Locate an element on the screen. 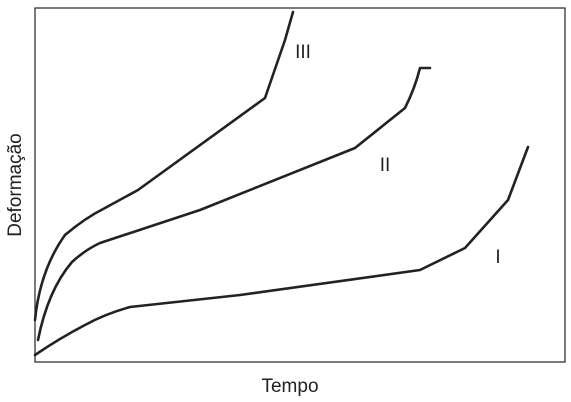 This screenshot has width=571, height=402. curve-label: II is located at coordinates (385, 165).